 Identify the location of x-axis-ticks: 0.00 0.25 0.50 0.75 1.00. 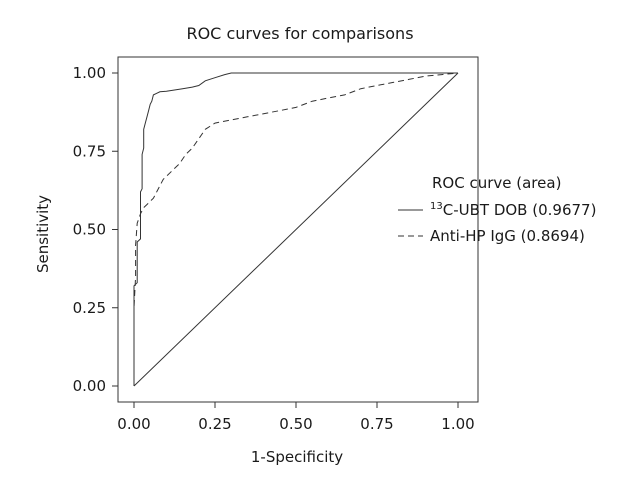
(296, 417).